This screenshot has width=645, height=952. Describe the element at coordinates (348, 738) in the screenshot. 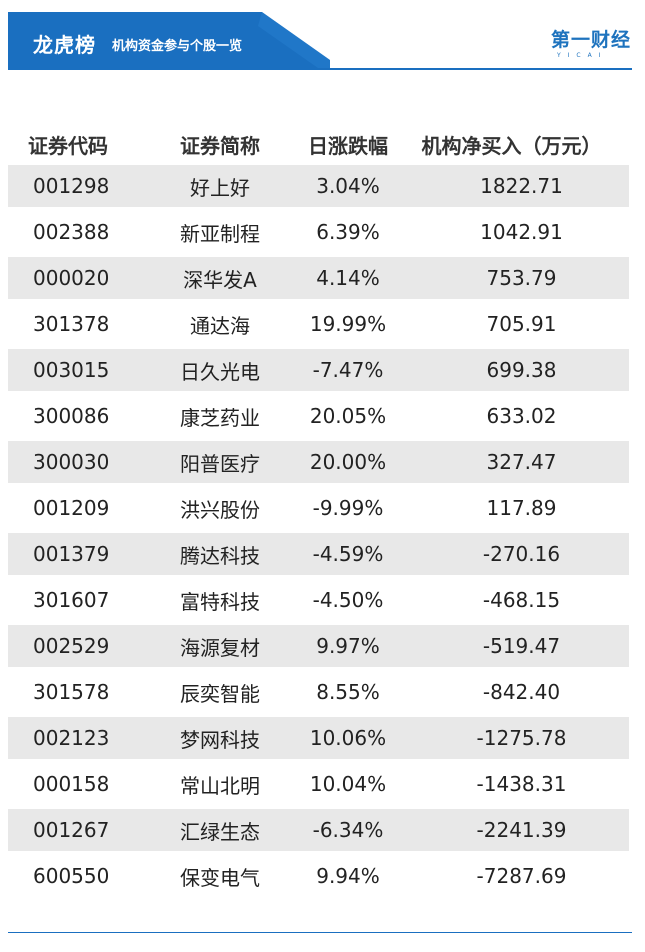

I see `cell-change: 10.06%` at that location.